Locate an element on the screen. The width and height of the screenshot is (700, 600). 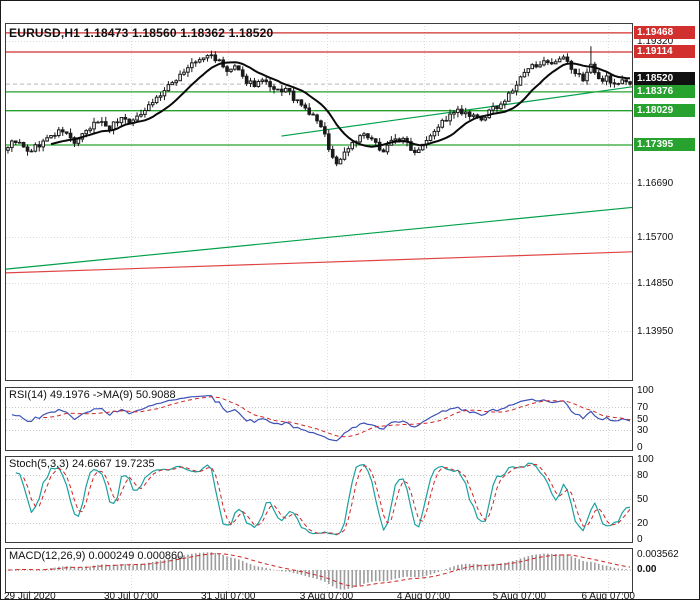
macd-label: MACD(12,26,9) 0.000249 0.000860 is located at coordinates (96, 556).